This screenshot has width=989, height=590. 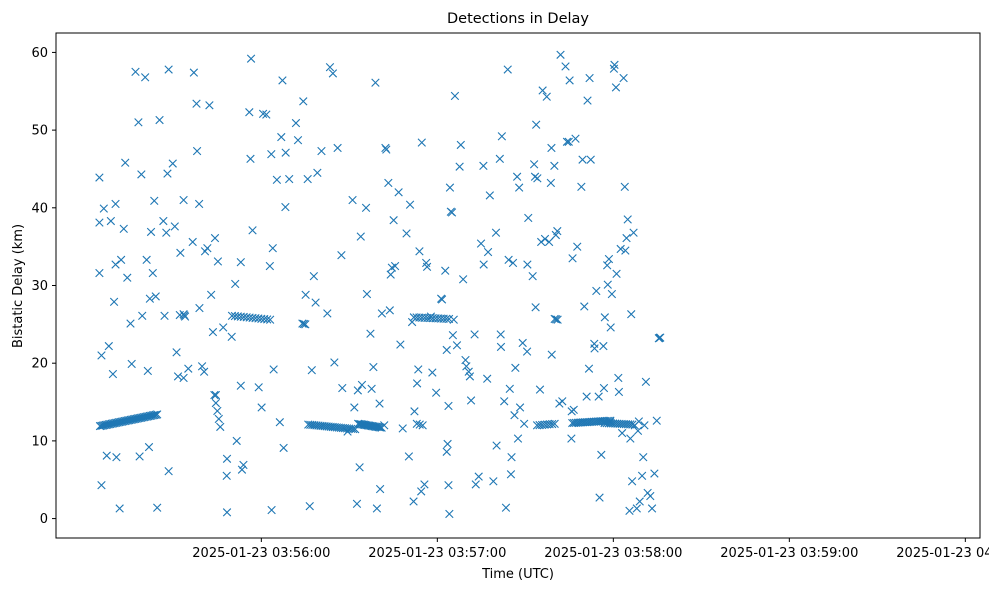 I want to click on x-tick-label: 2025-01-23 03:57:00, so click(x=437, y=553).